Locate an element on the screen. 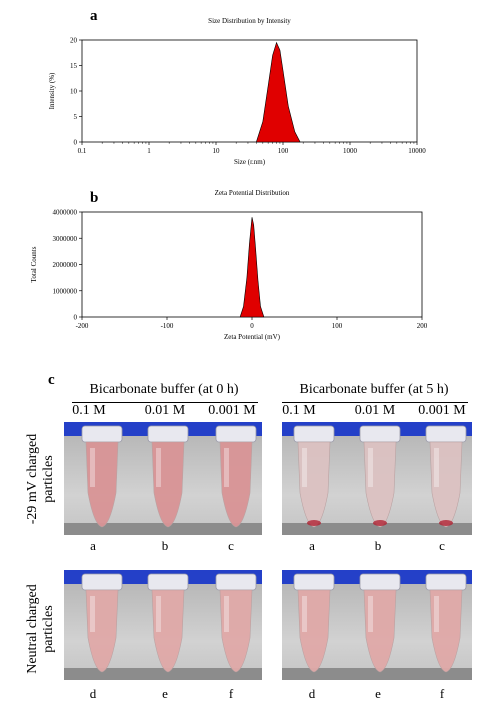 The height and width of the screenshot is (712, 500). x-tick-label-1-0: -200 is located at coordinates (82, 326).